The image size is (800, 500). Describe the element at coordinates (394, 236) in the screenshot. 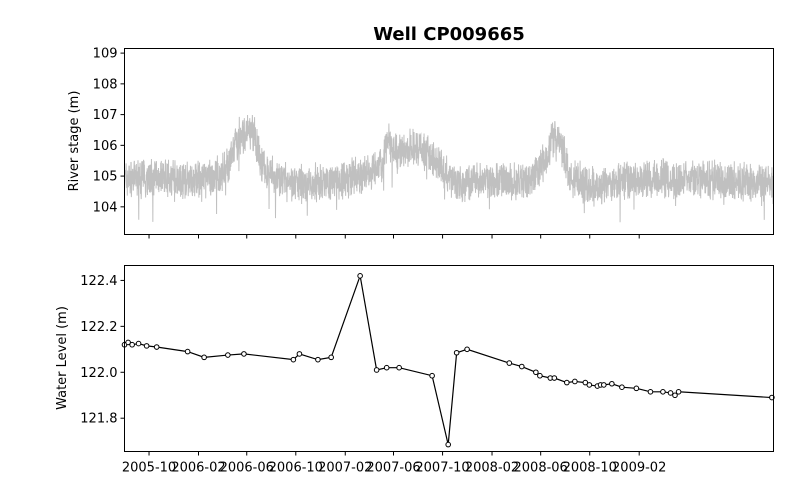

I see `river-stage-x-axis` at that location.